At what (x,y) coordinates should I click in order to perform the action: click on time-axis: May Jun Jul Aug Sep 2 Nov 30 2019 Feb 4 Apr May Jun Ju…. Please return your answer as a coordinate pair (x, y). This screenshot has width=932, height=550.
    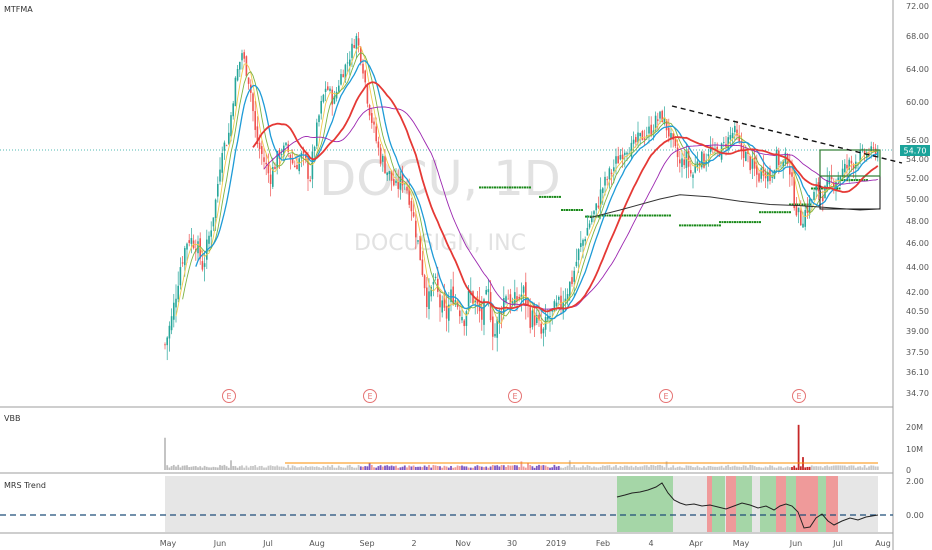
    Looking at the image, I should click on (525, 543).